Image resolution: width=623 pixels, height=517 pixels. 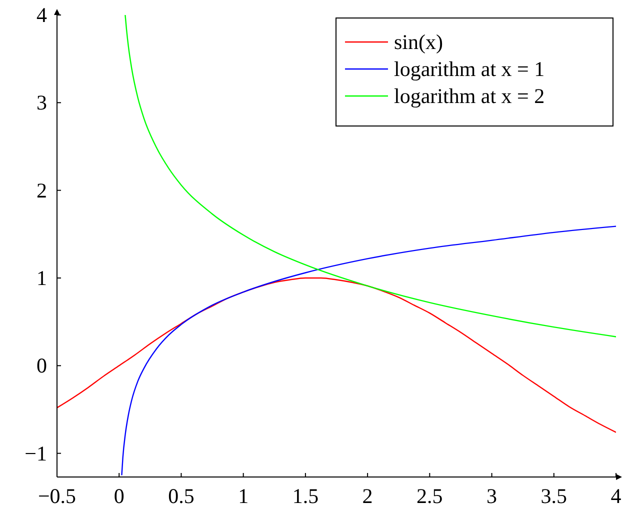 I want to click on legend-label: logarithm at x = 1, so click(x=469, y=69).